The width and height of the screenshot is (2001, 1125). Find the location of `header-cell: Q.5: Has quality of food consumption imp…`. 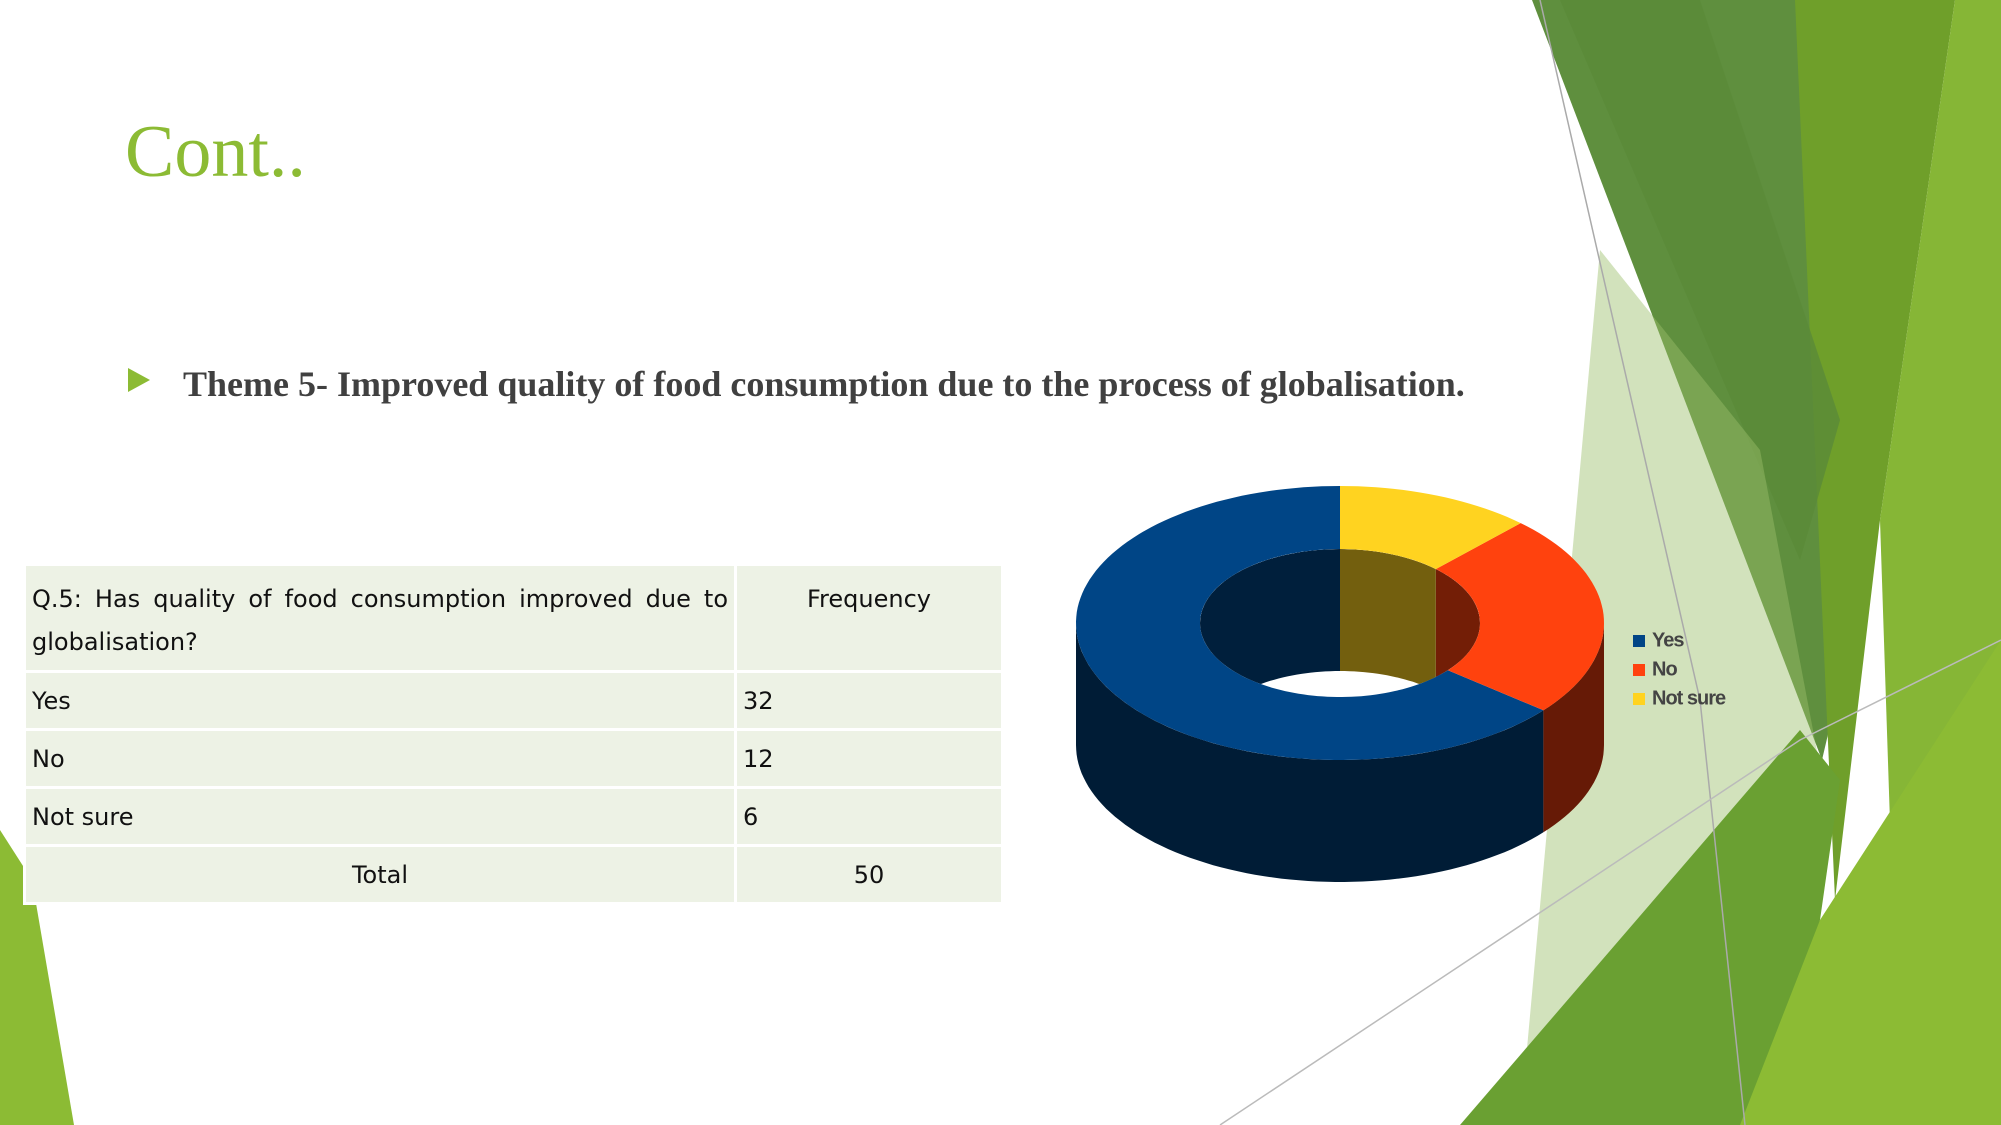

header-cell: Q.5: Has quality of food consumption imp… is located at coordinates (380, 618).